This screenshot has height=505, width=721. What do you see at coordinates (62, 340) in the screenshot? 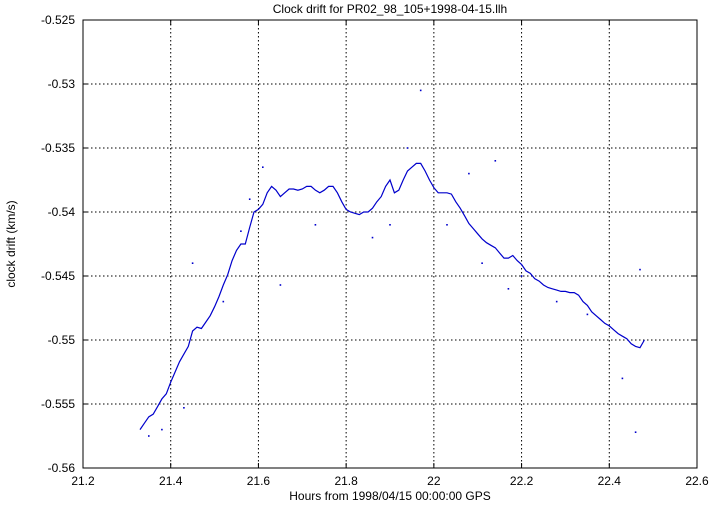
I see `y-tick-label: -0.55` at bounding box center [62, 340].